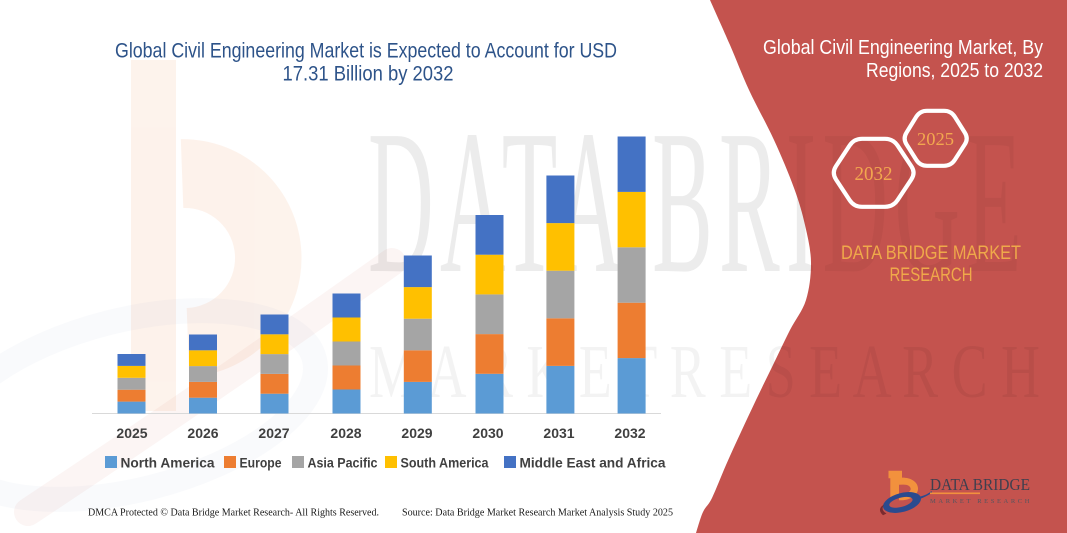 The height and width of the screenshot is (533, 1067). I want to click on svg-text:Global Civil Engineering Marke: Global Civil Engineering Market, By, so click(903, 48).